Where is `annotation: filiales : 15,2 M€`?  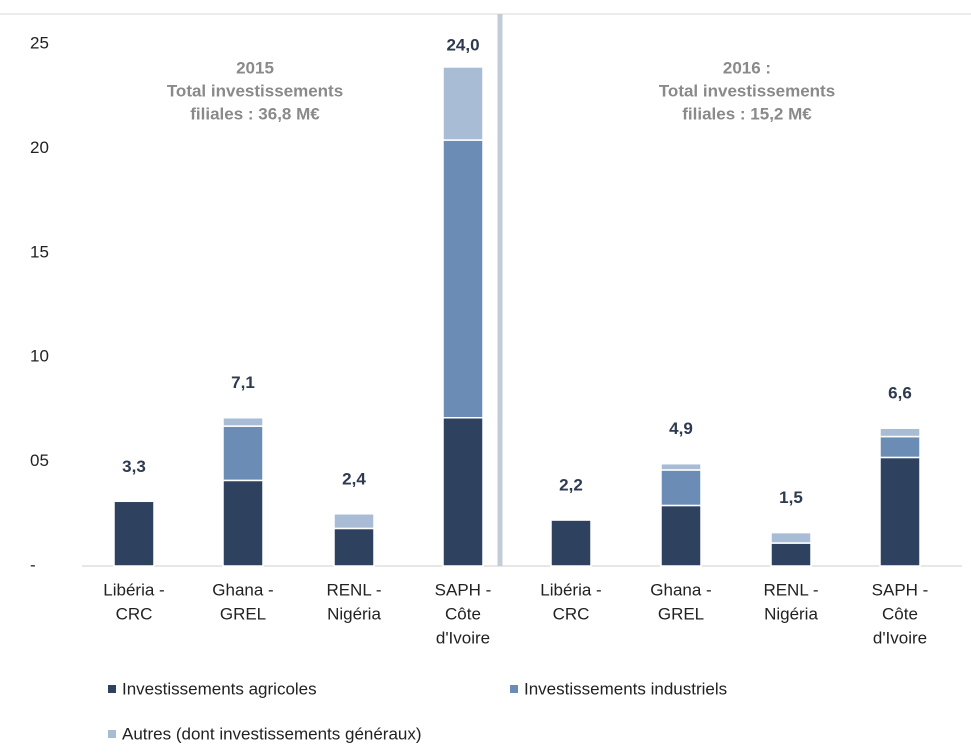
annotation: filiales : 15,2 M€ is located at coordinates (747, 113).